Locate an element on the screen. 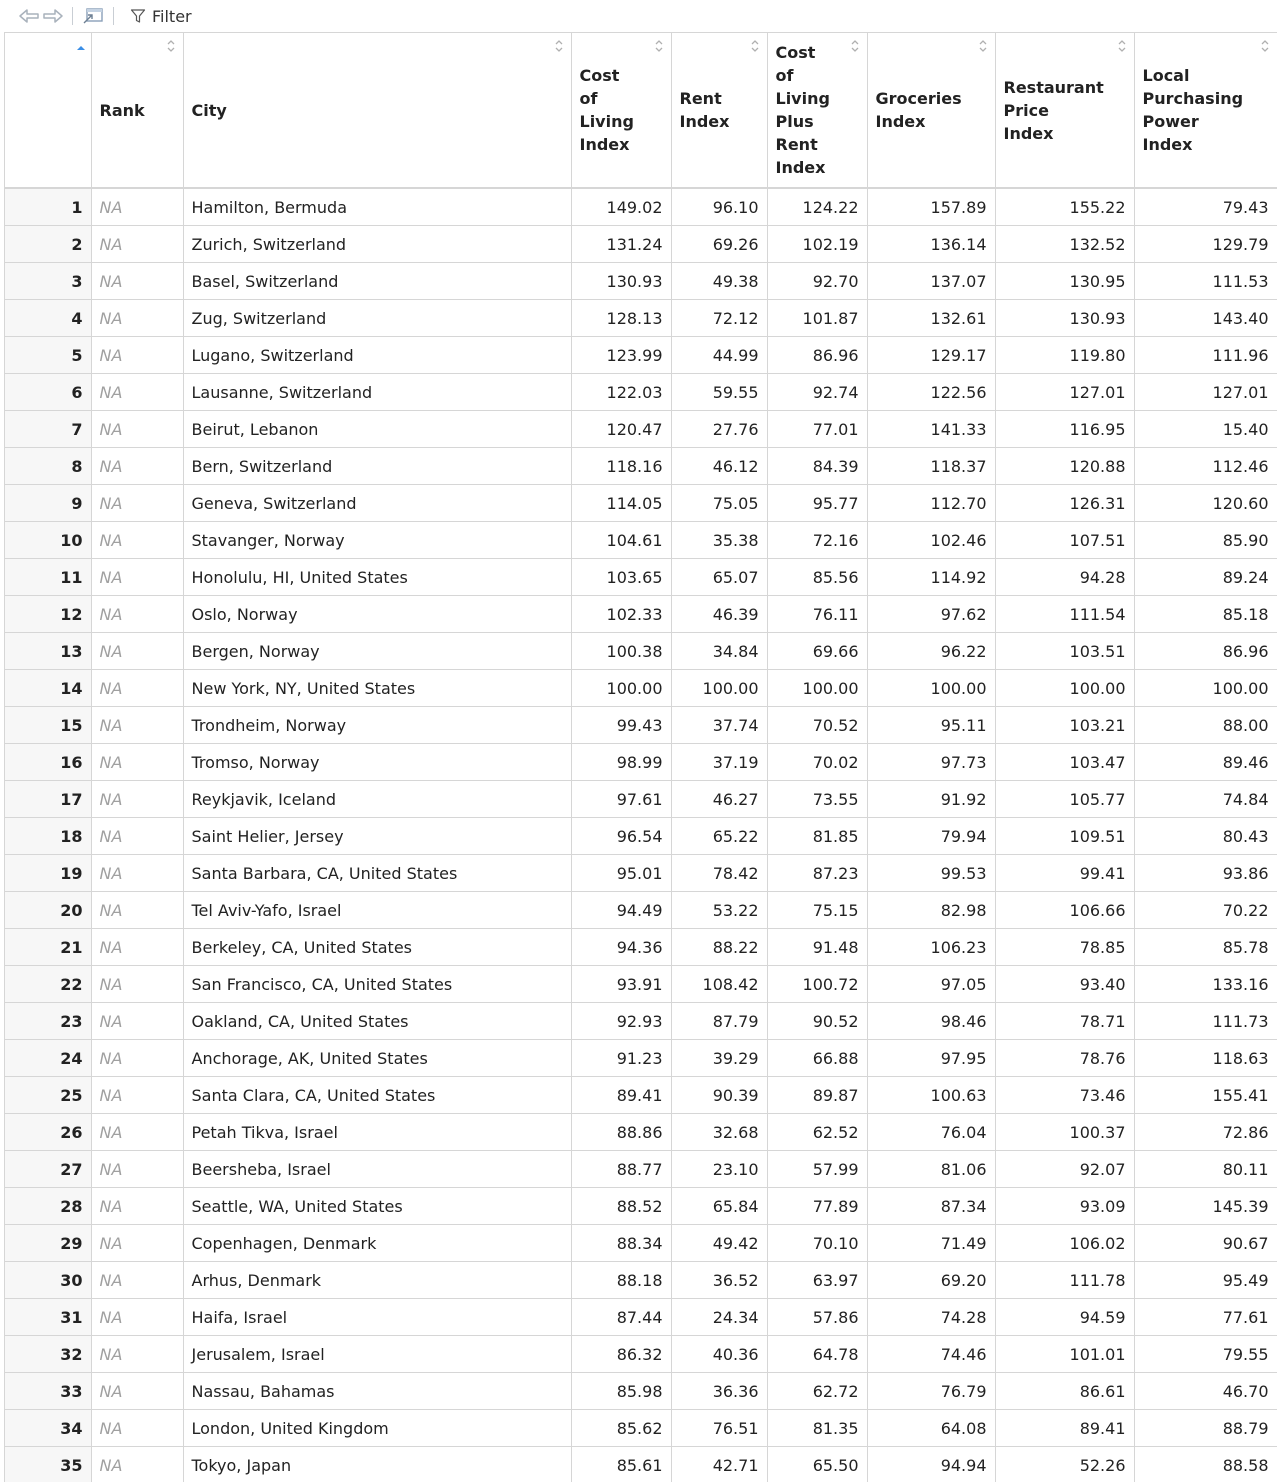 The image size is (1278, 1482). cell-purchasing-power: 145.39 is located at coordinates (1205, 1206).